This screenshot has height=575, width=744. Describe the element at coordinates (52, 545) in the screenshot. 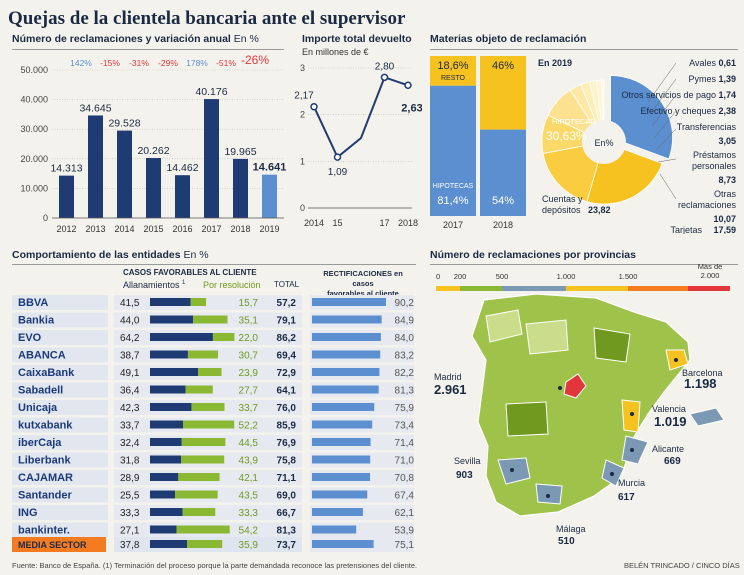

I see `bank-name: MEDIA SECTOR` at that location.